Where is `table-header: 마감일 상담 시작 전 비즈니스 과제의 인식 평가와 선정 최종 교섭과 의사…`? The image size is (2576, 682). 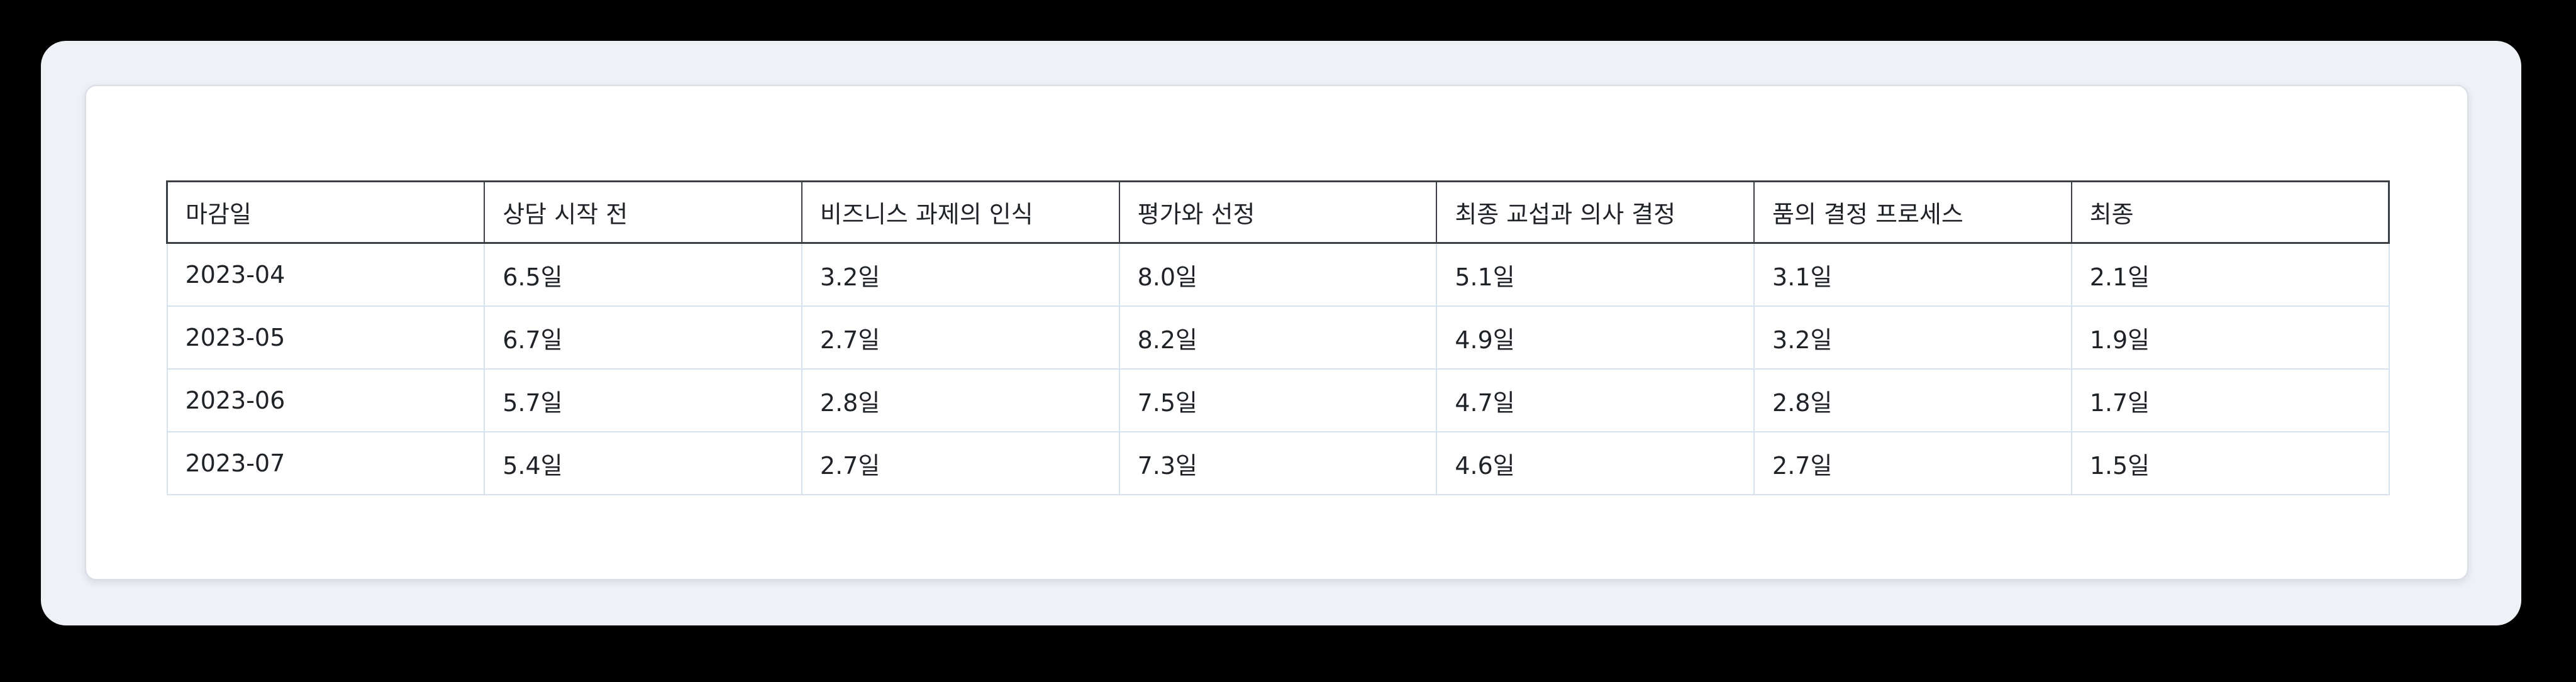
table-header: 마감일 상담 시작 전 비즈니스 과제의 인식 평가와 선정 최종 교섭과 의사… is located at coordinates (1278, 212).